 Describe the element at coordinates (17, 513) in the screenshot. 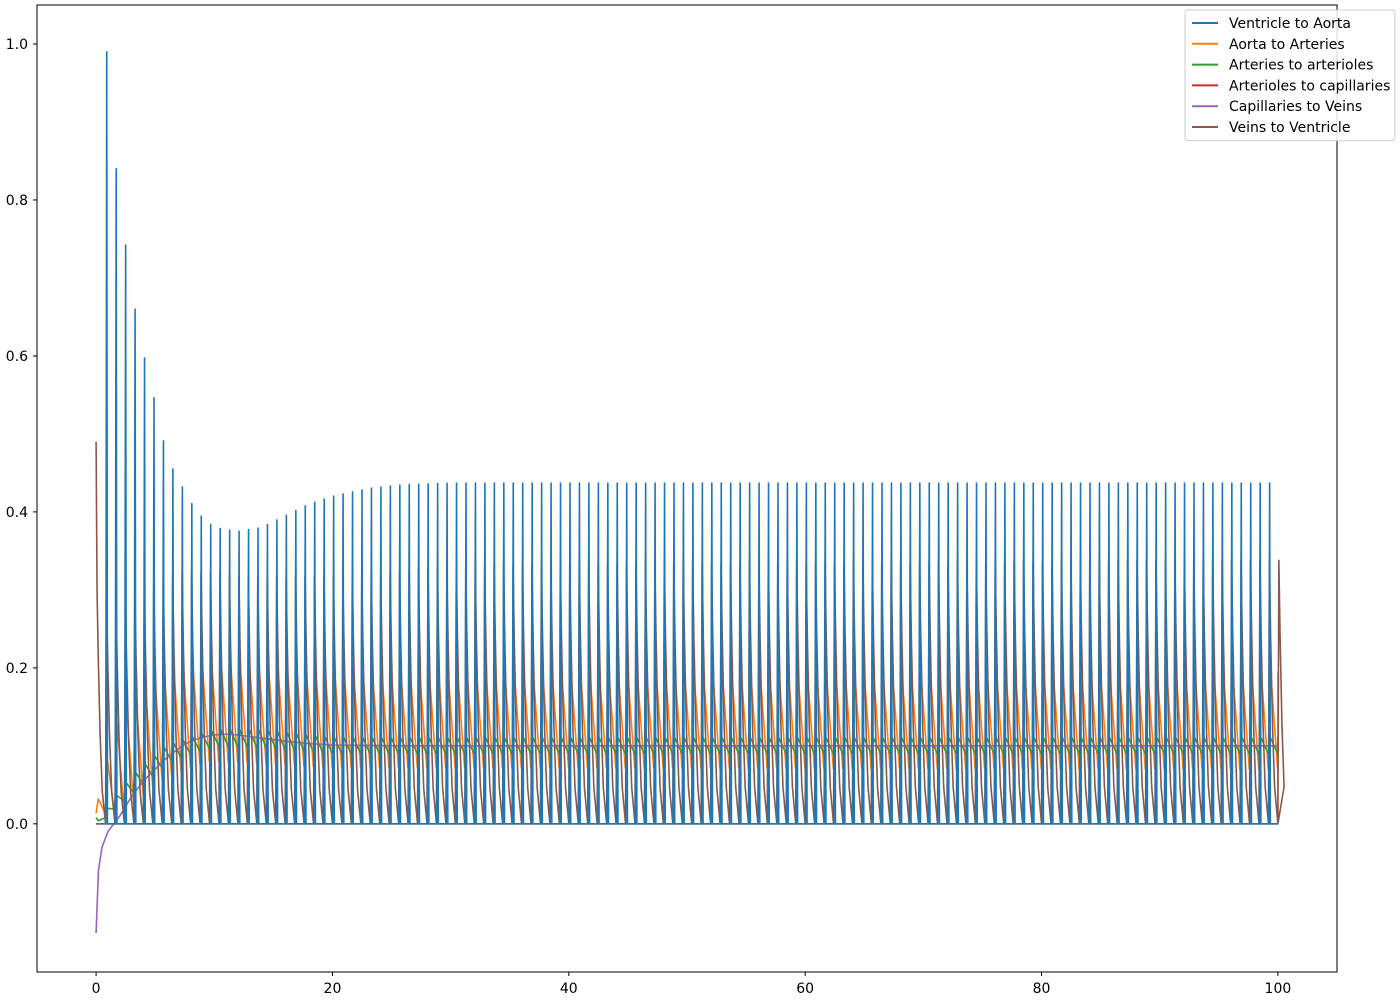

I see `y-tick-label: 0.4` at that location.